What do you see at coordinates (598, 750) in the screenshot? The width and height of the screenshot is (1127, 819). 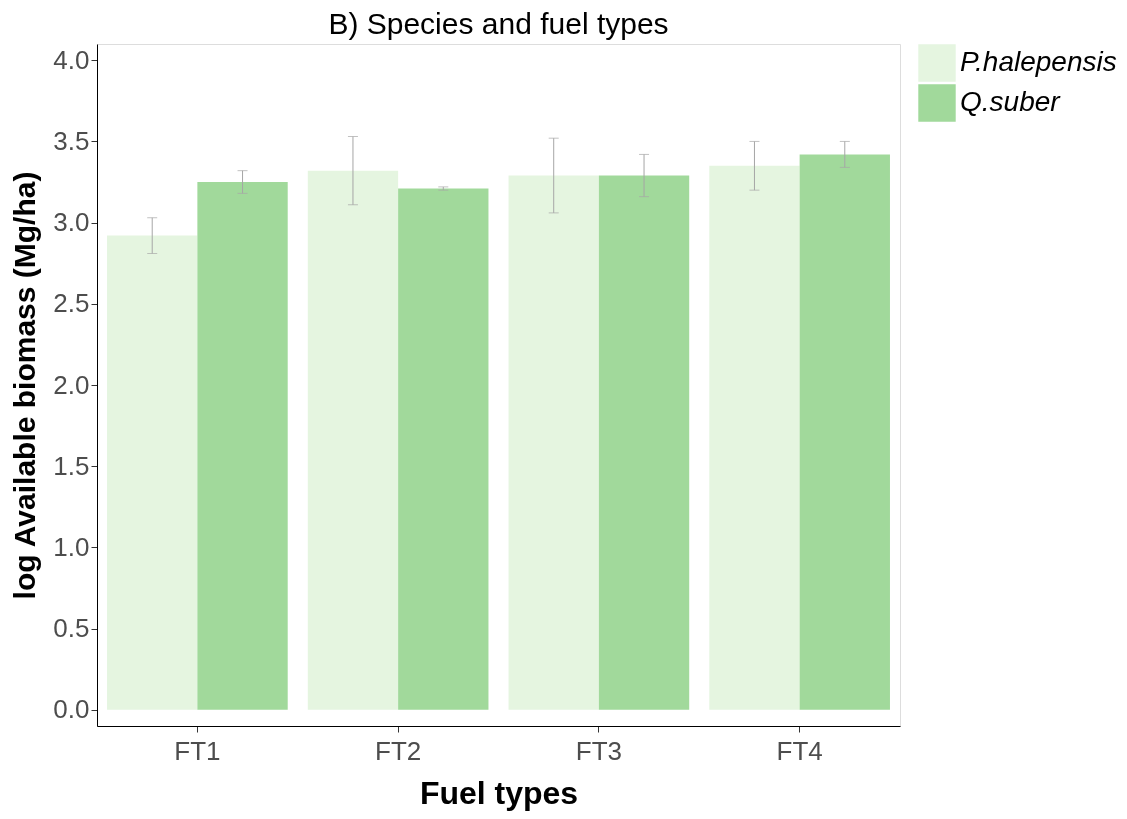 I see `x-tick-label: FT3` at bounding box center [598, 750].